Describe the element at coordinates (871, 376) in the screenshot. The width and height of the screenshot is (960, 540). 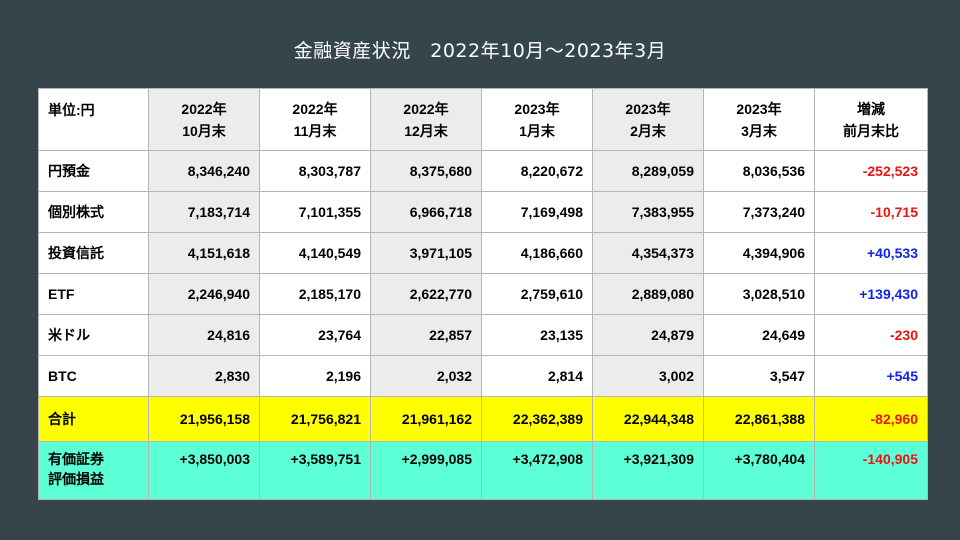
I see `diff-cell: +545` at that location.